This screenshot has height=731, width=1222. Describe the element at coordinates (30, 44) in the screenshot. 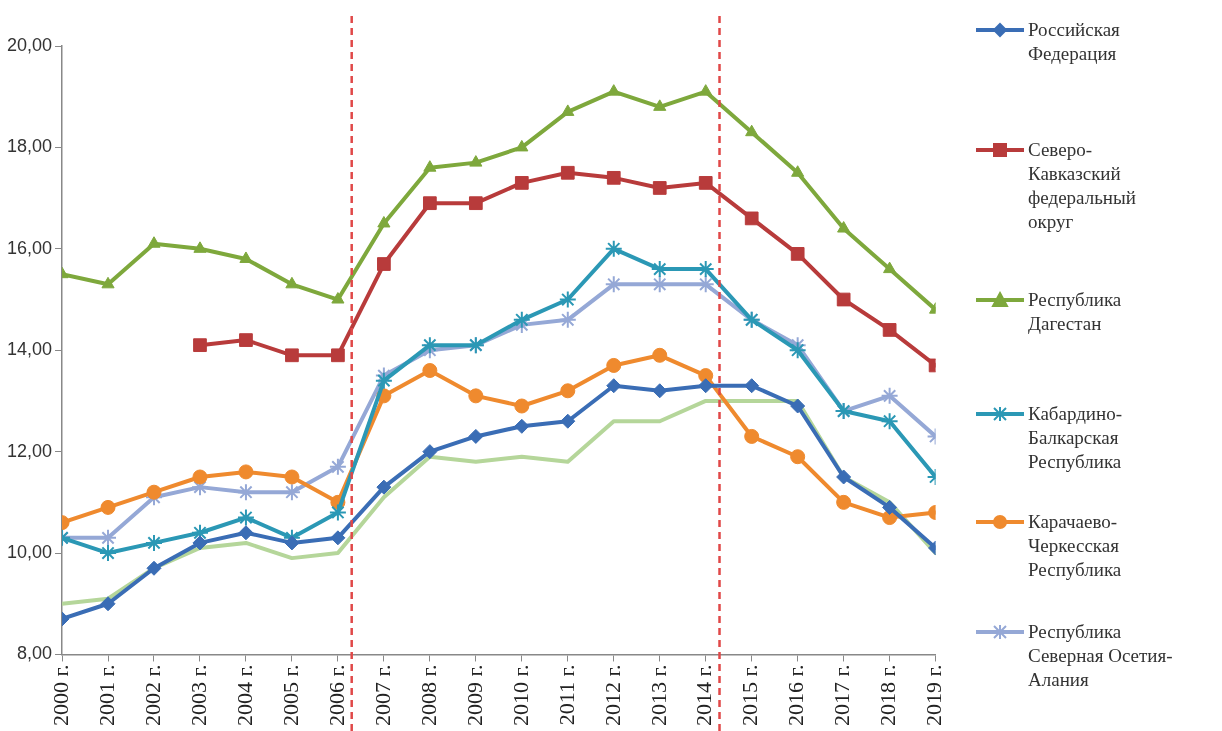

I see `y-tick-label: 20,00` at that location.